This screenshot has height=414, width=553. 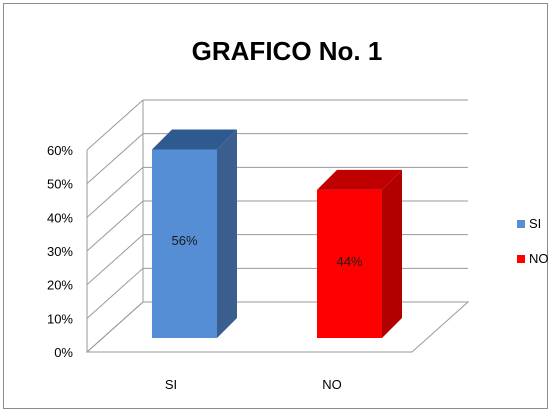 I want to click on y-tick-label: 10%, so click(x=60, y=318).